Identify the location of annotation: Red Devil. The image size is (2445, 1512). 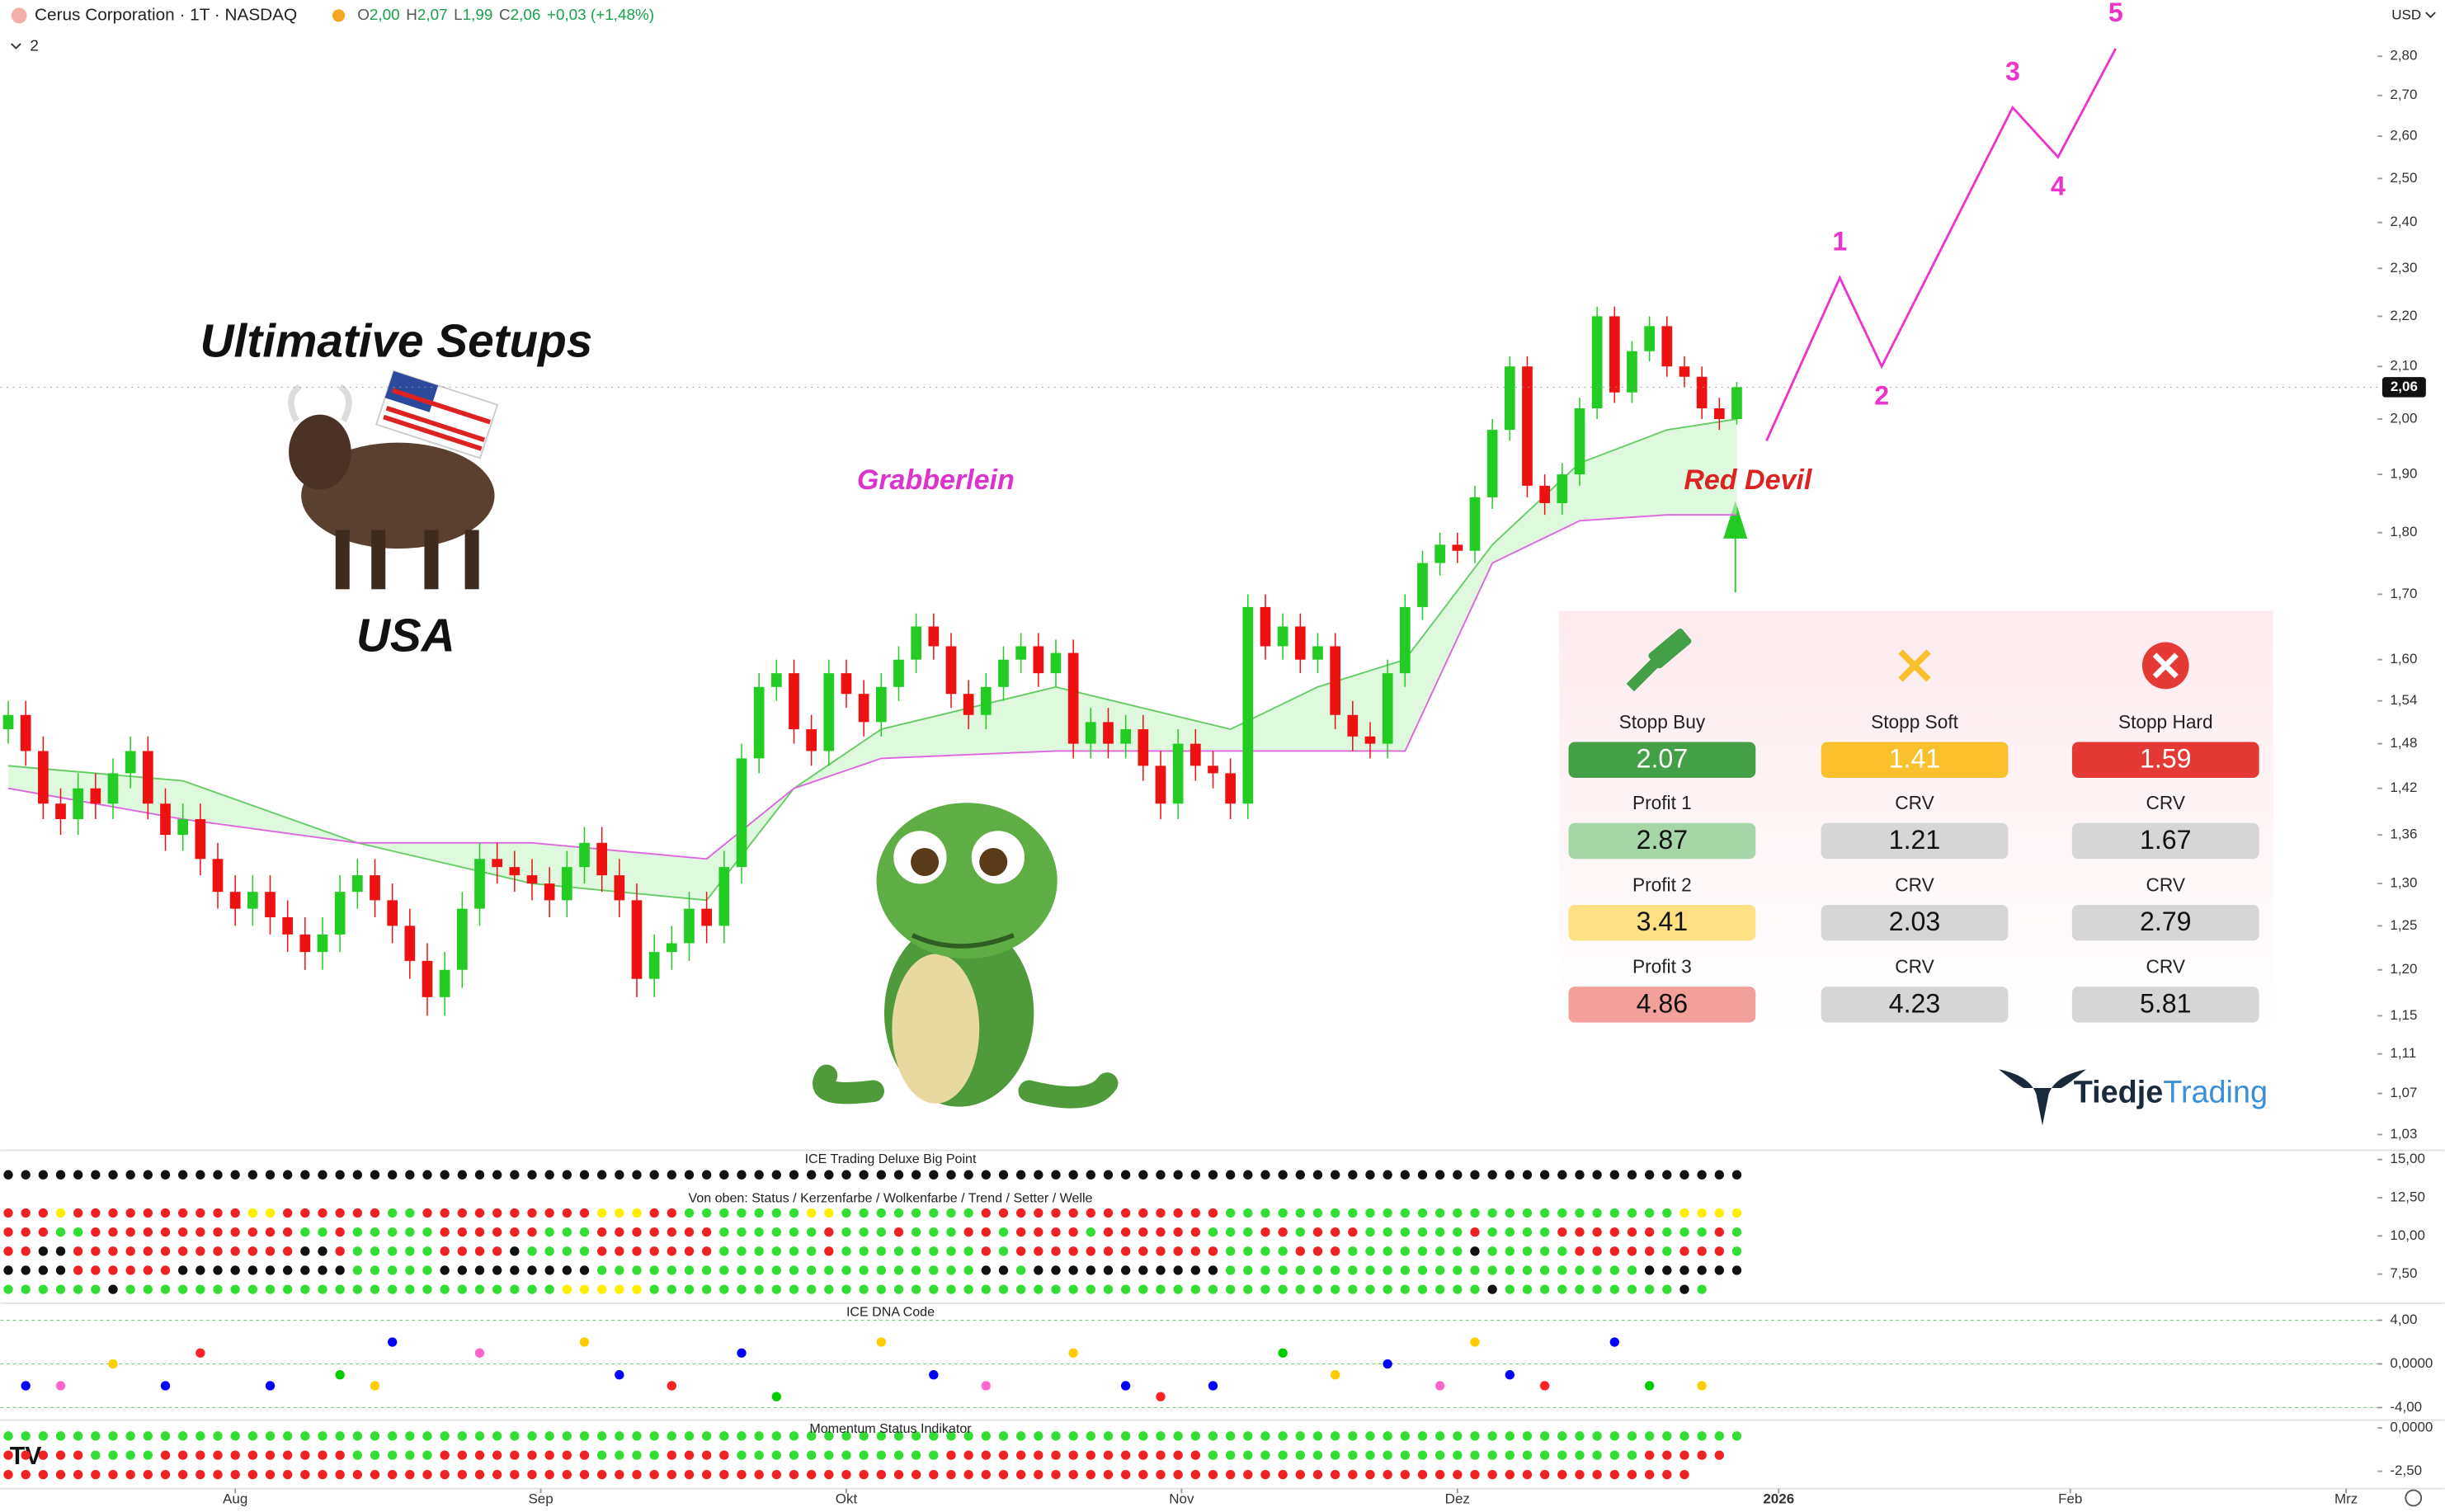
(1748, 480).